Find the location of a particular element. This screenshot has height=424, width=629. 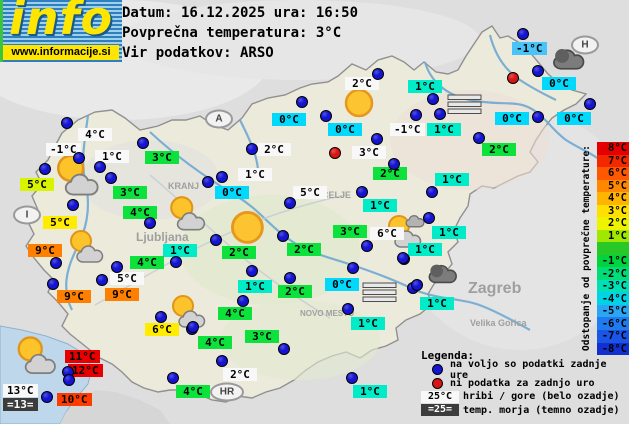

temp-label: 11°C is located at coordinates (82, 356).